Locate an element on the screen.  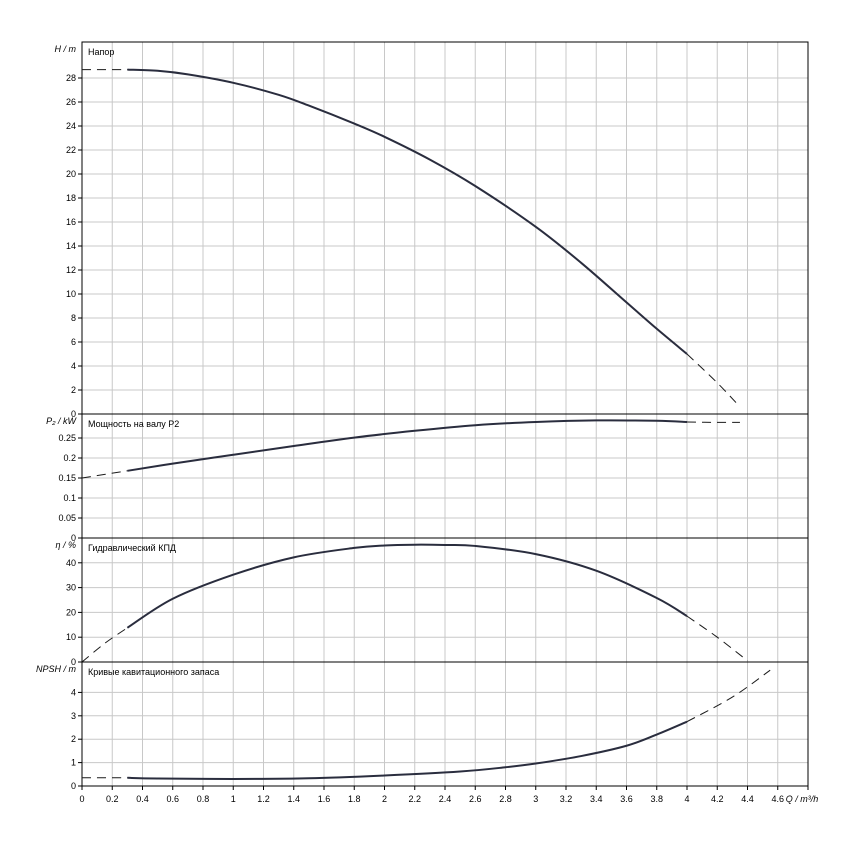
x-tick-label: 2.2 is located at coordinates (414, 799).